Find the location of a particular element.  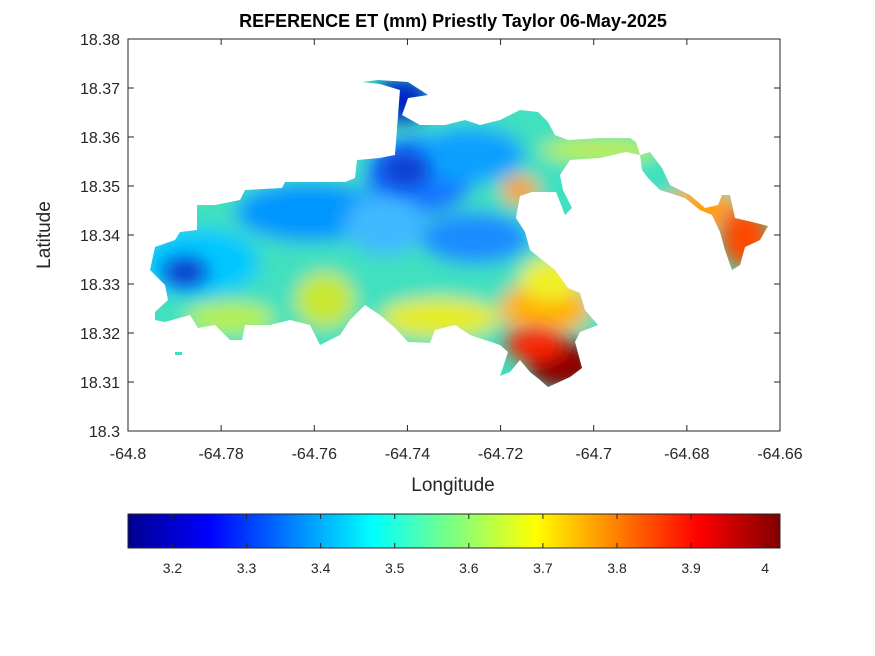

colorbar-tick-label: 3.9 is located at coordinates (691, 568).